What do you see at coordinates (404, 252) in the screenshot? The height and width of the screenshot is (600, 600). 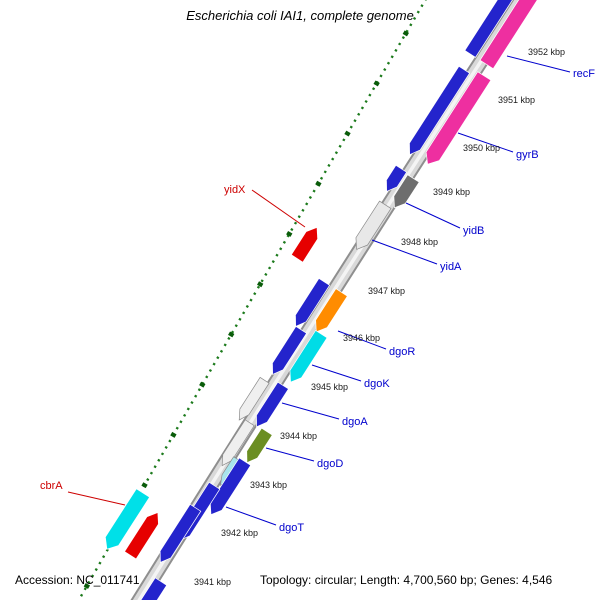 I see `label-leader-line-yidA` at bounding box center [404, 252].